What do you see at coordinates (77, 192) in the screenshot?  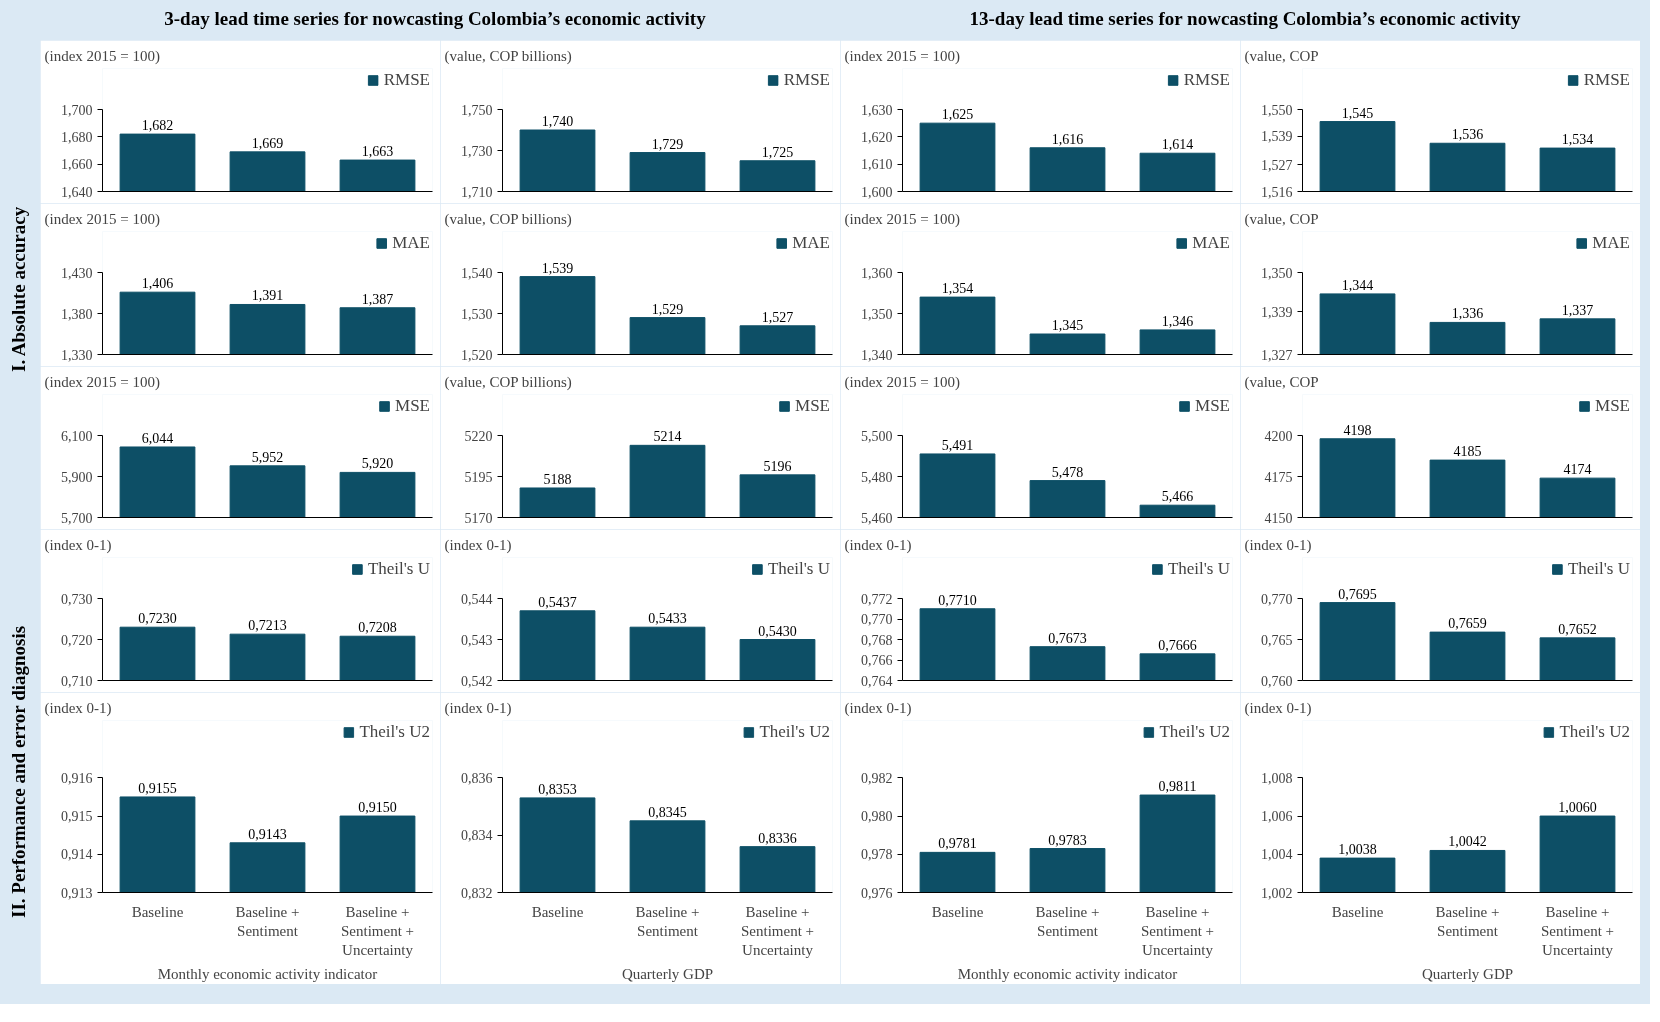 I see `y-tick-label: 1,640` at bounding box center [77, 192].